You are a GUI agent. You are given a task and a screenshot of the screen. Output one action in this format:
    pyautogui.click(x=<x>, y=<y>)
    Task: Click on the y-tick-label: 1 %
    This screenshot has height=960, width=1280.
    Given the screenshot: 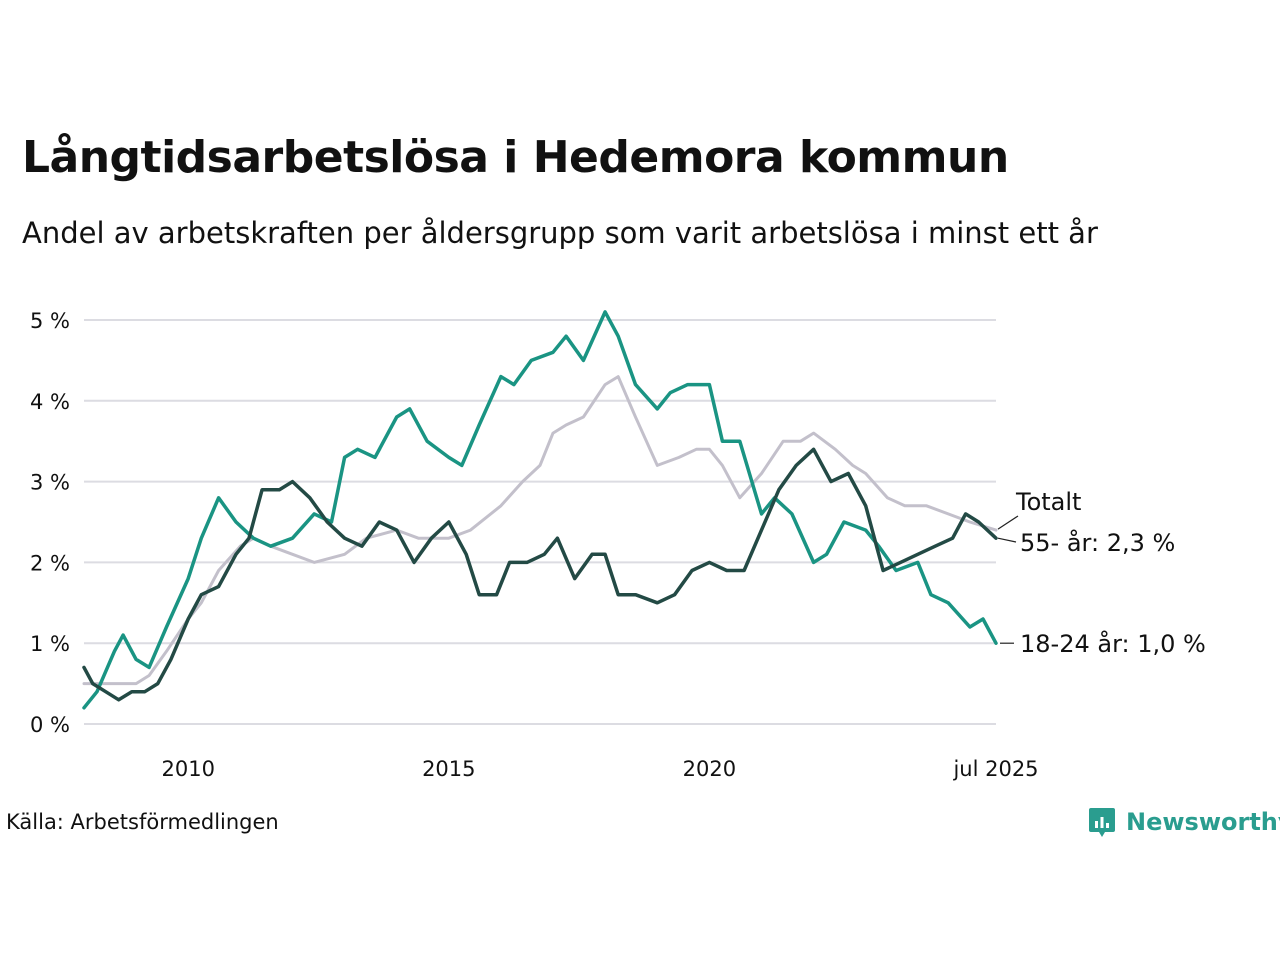 What is the action you would take?
    pyautogui.click(x=50, y=644)
    